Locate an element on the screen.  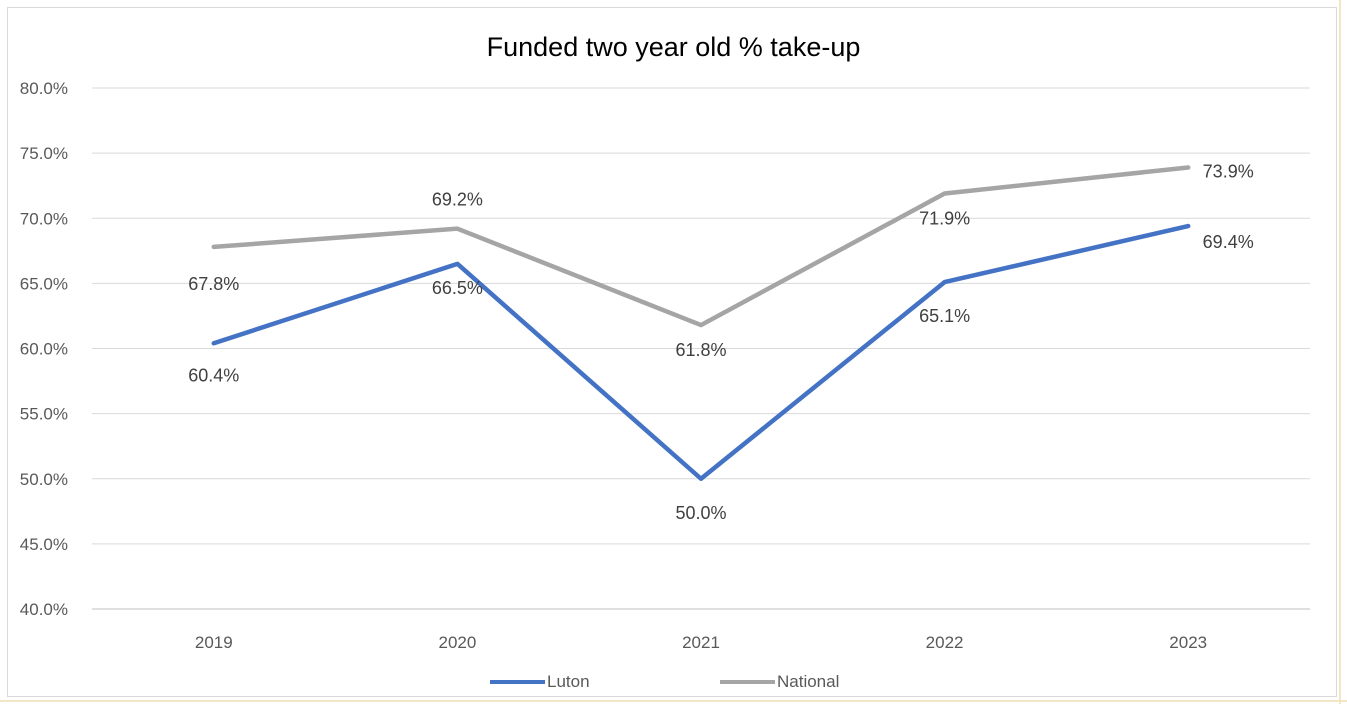
data-label-luton: 50.0% is located at coordinates (700, 513).